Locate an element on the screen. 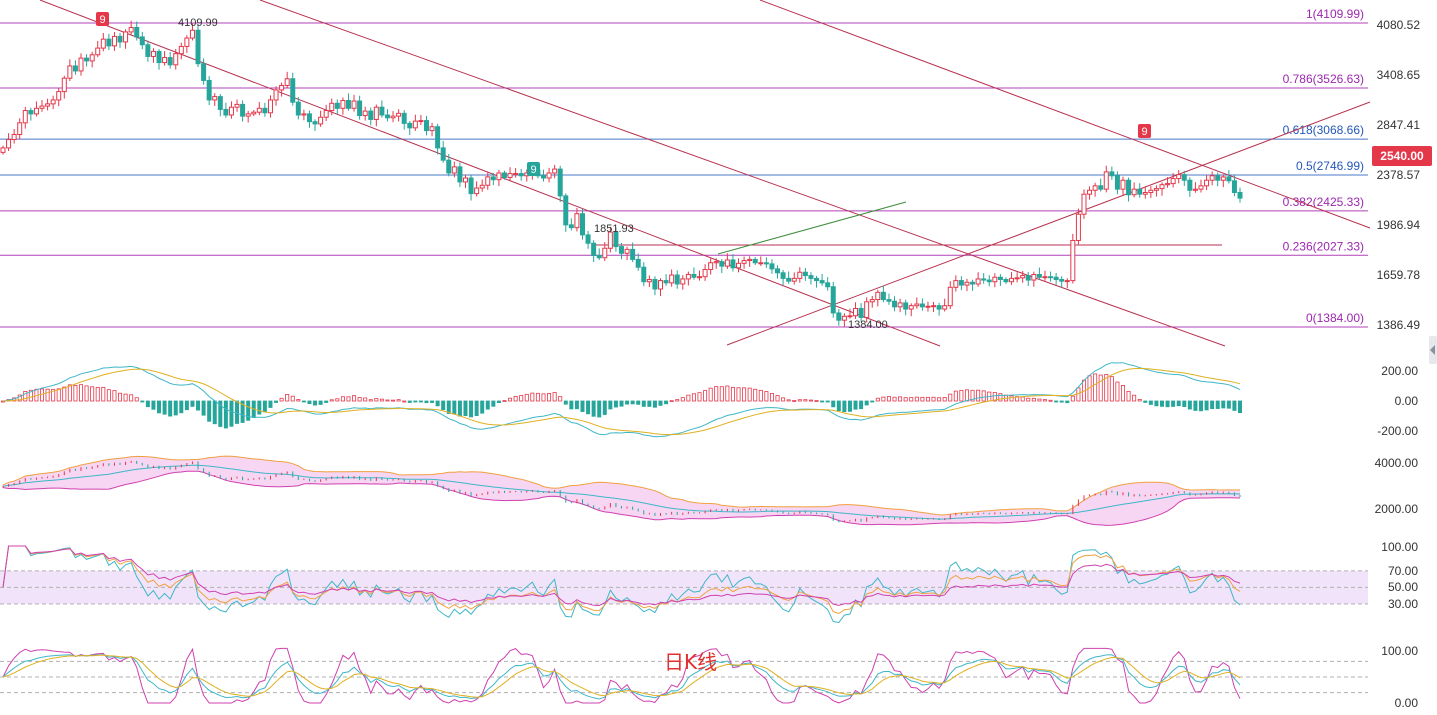 Image resolution: width=1437 pixels, height=715 pixels. rsi-tick-0: 100.00 is located at coordinates (1399, 547).